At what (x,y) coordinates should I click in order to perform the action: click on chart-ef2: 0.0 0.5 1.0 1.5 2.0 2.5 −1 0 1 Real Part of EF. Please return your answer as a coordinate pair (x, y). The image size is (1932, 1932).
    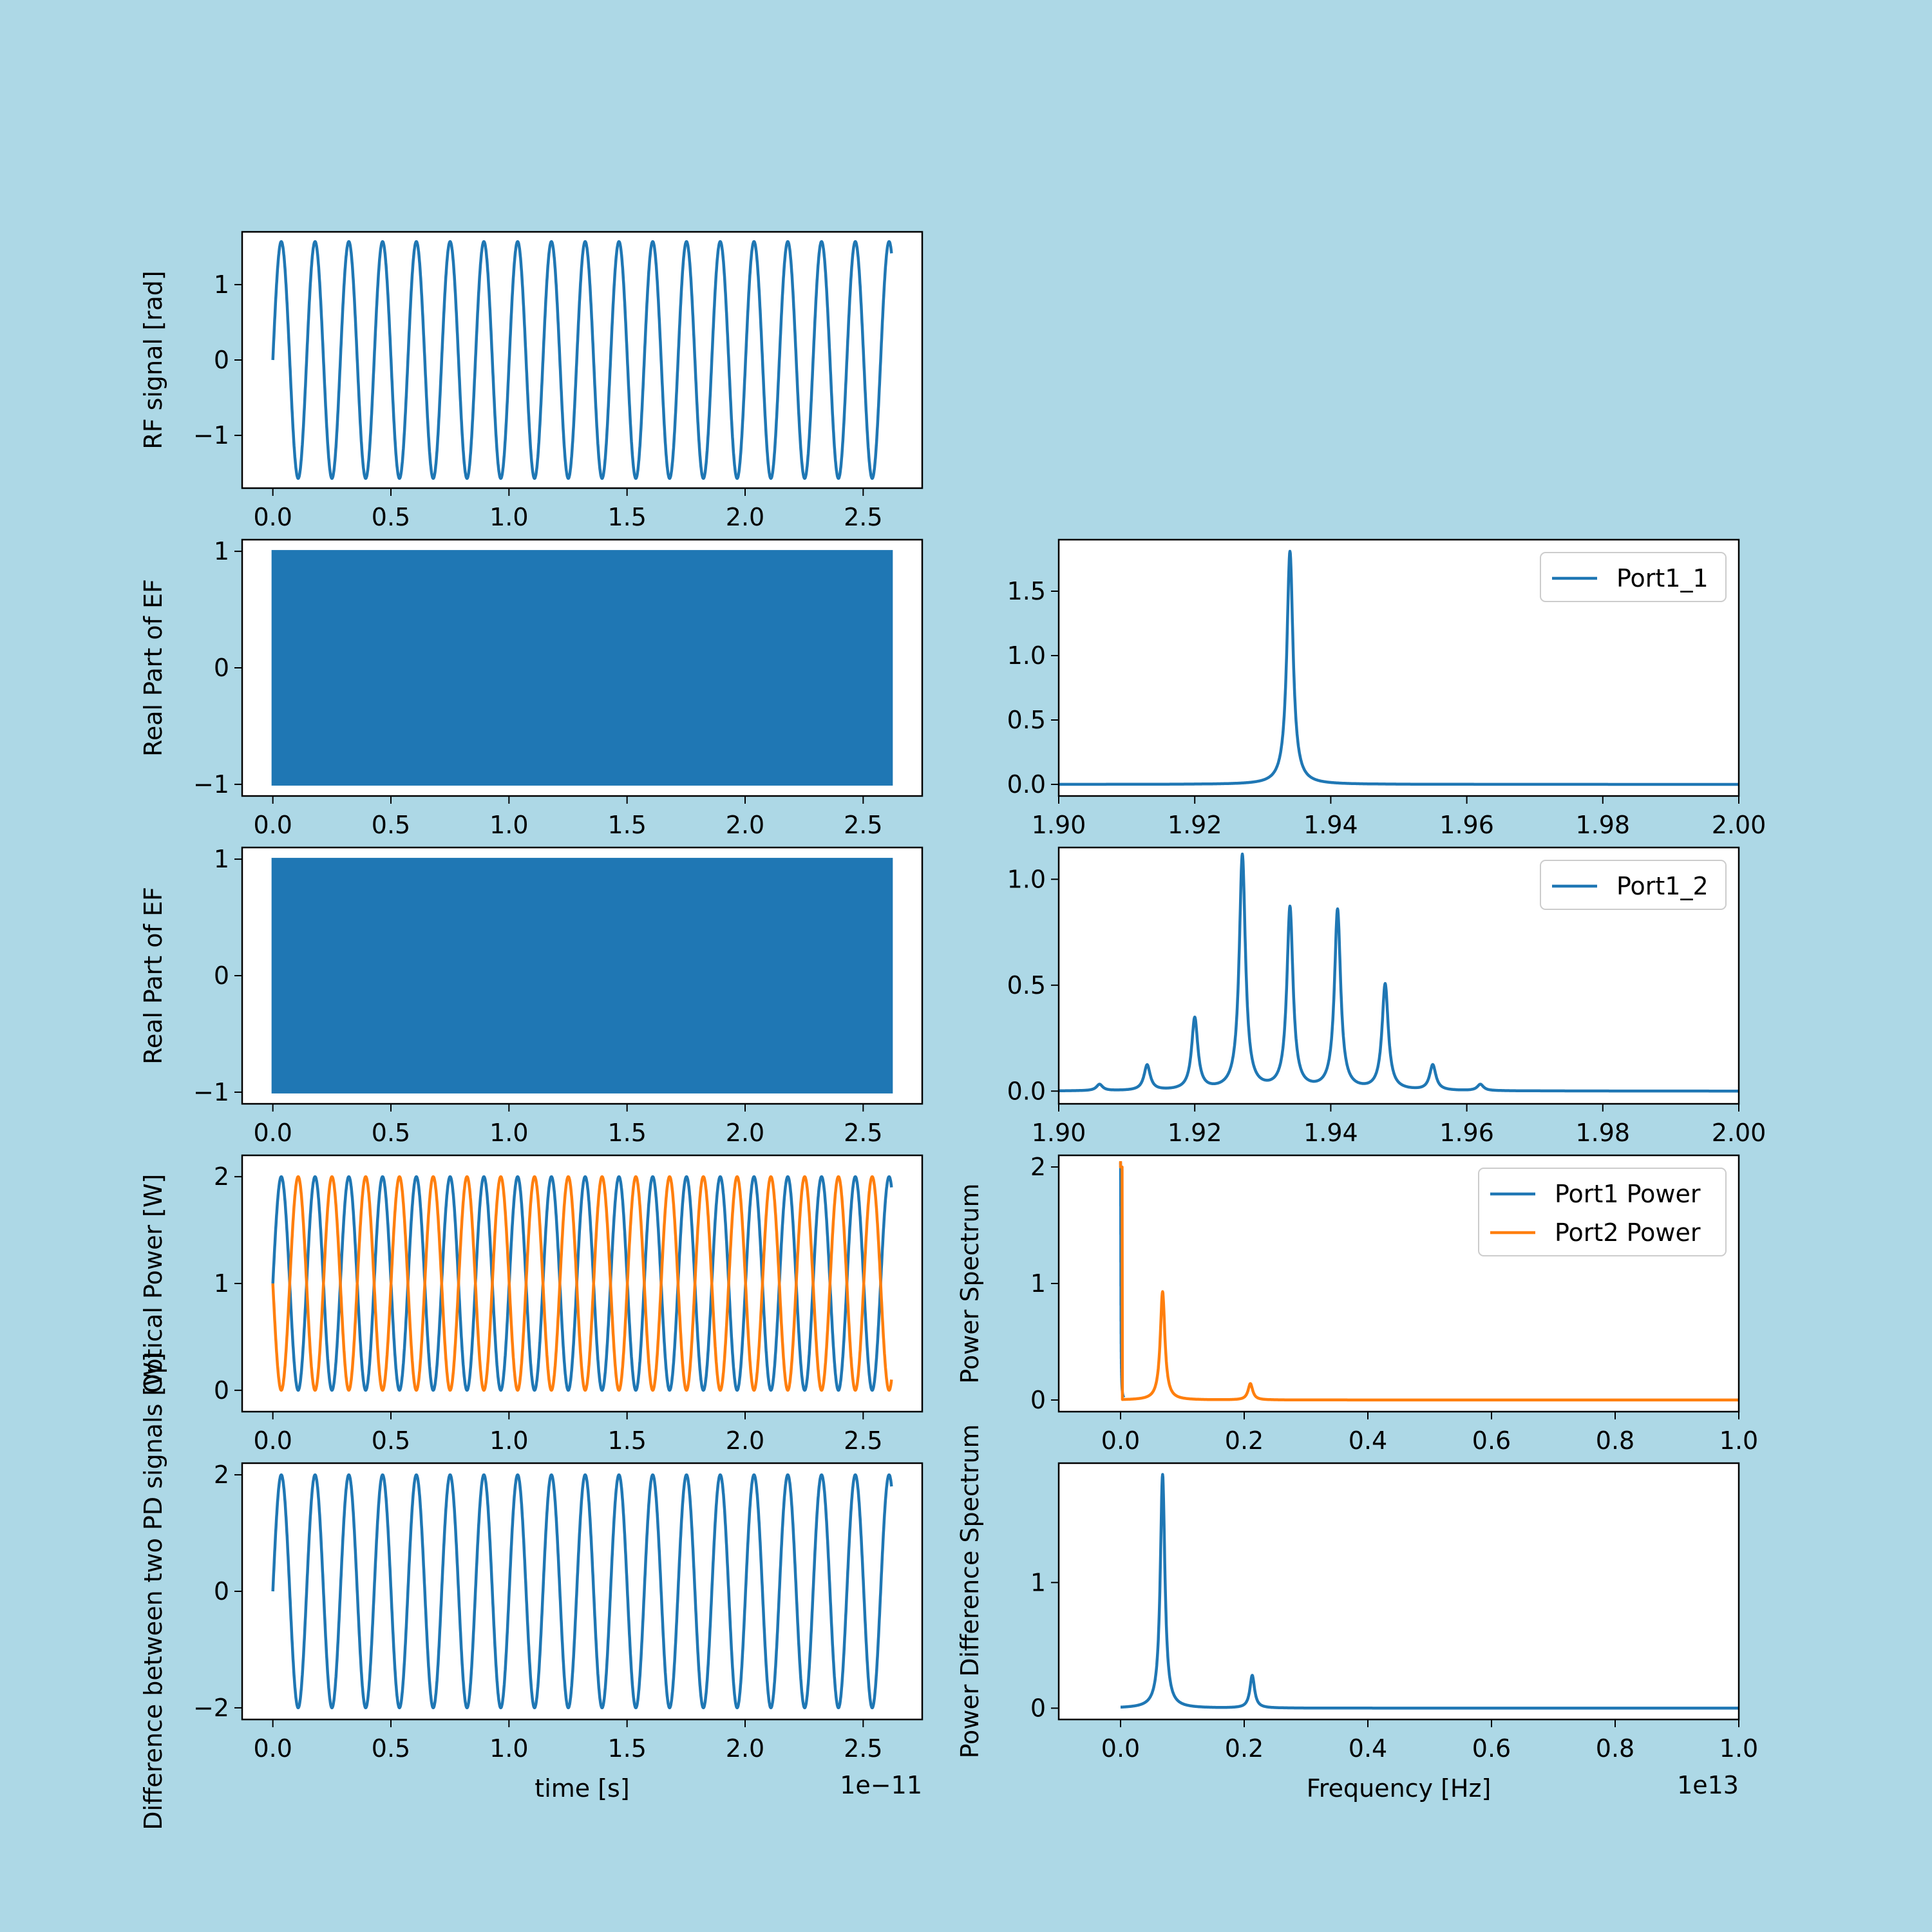
    Looking at the image, I should click on (531, 996).